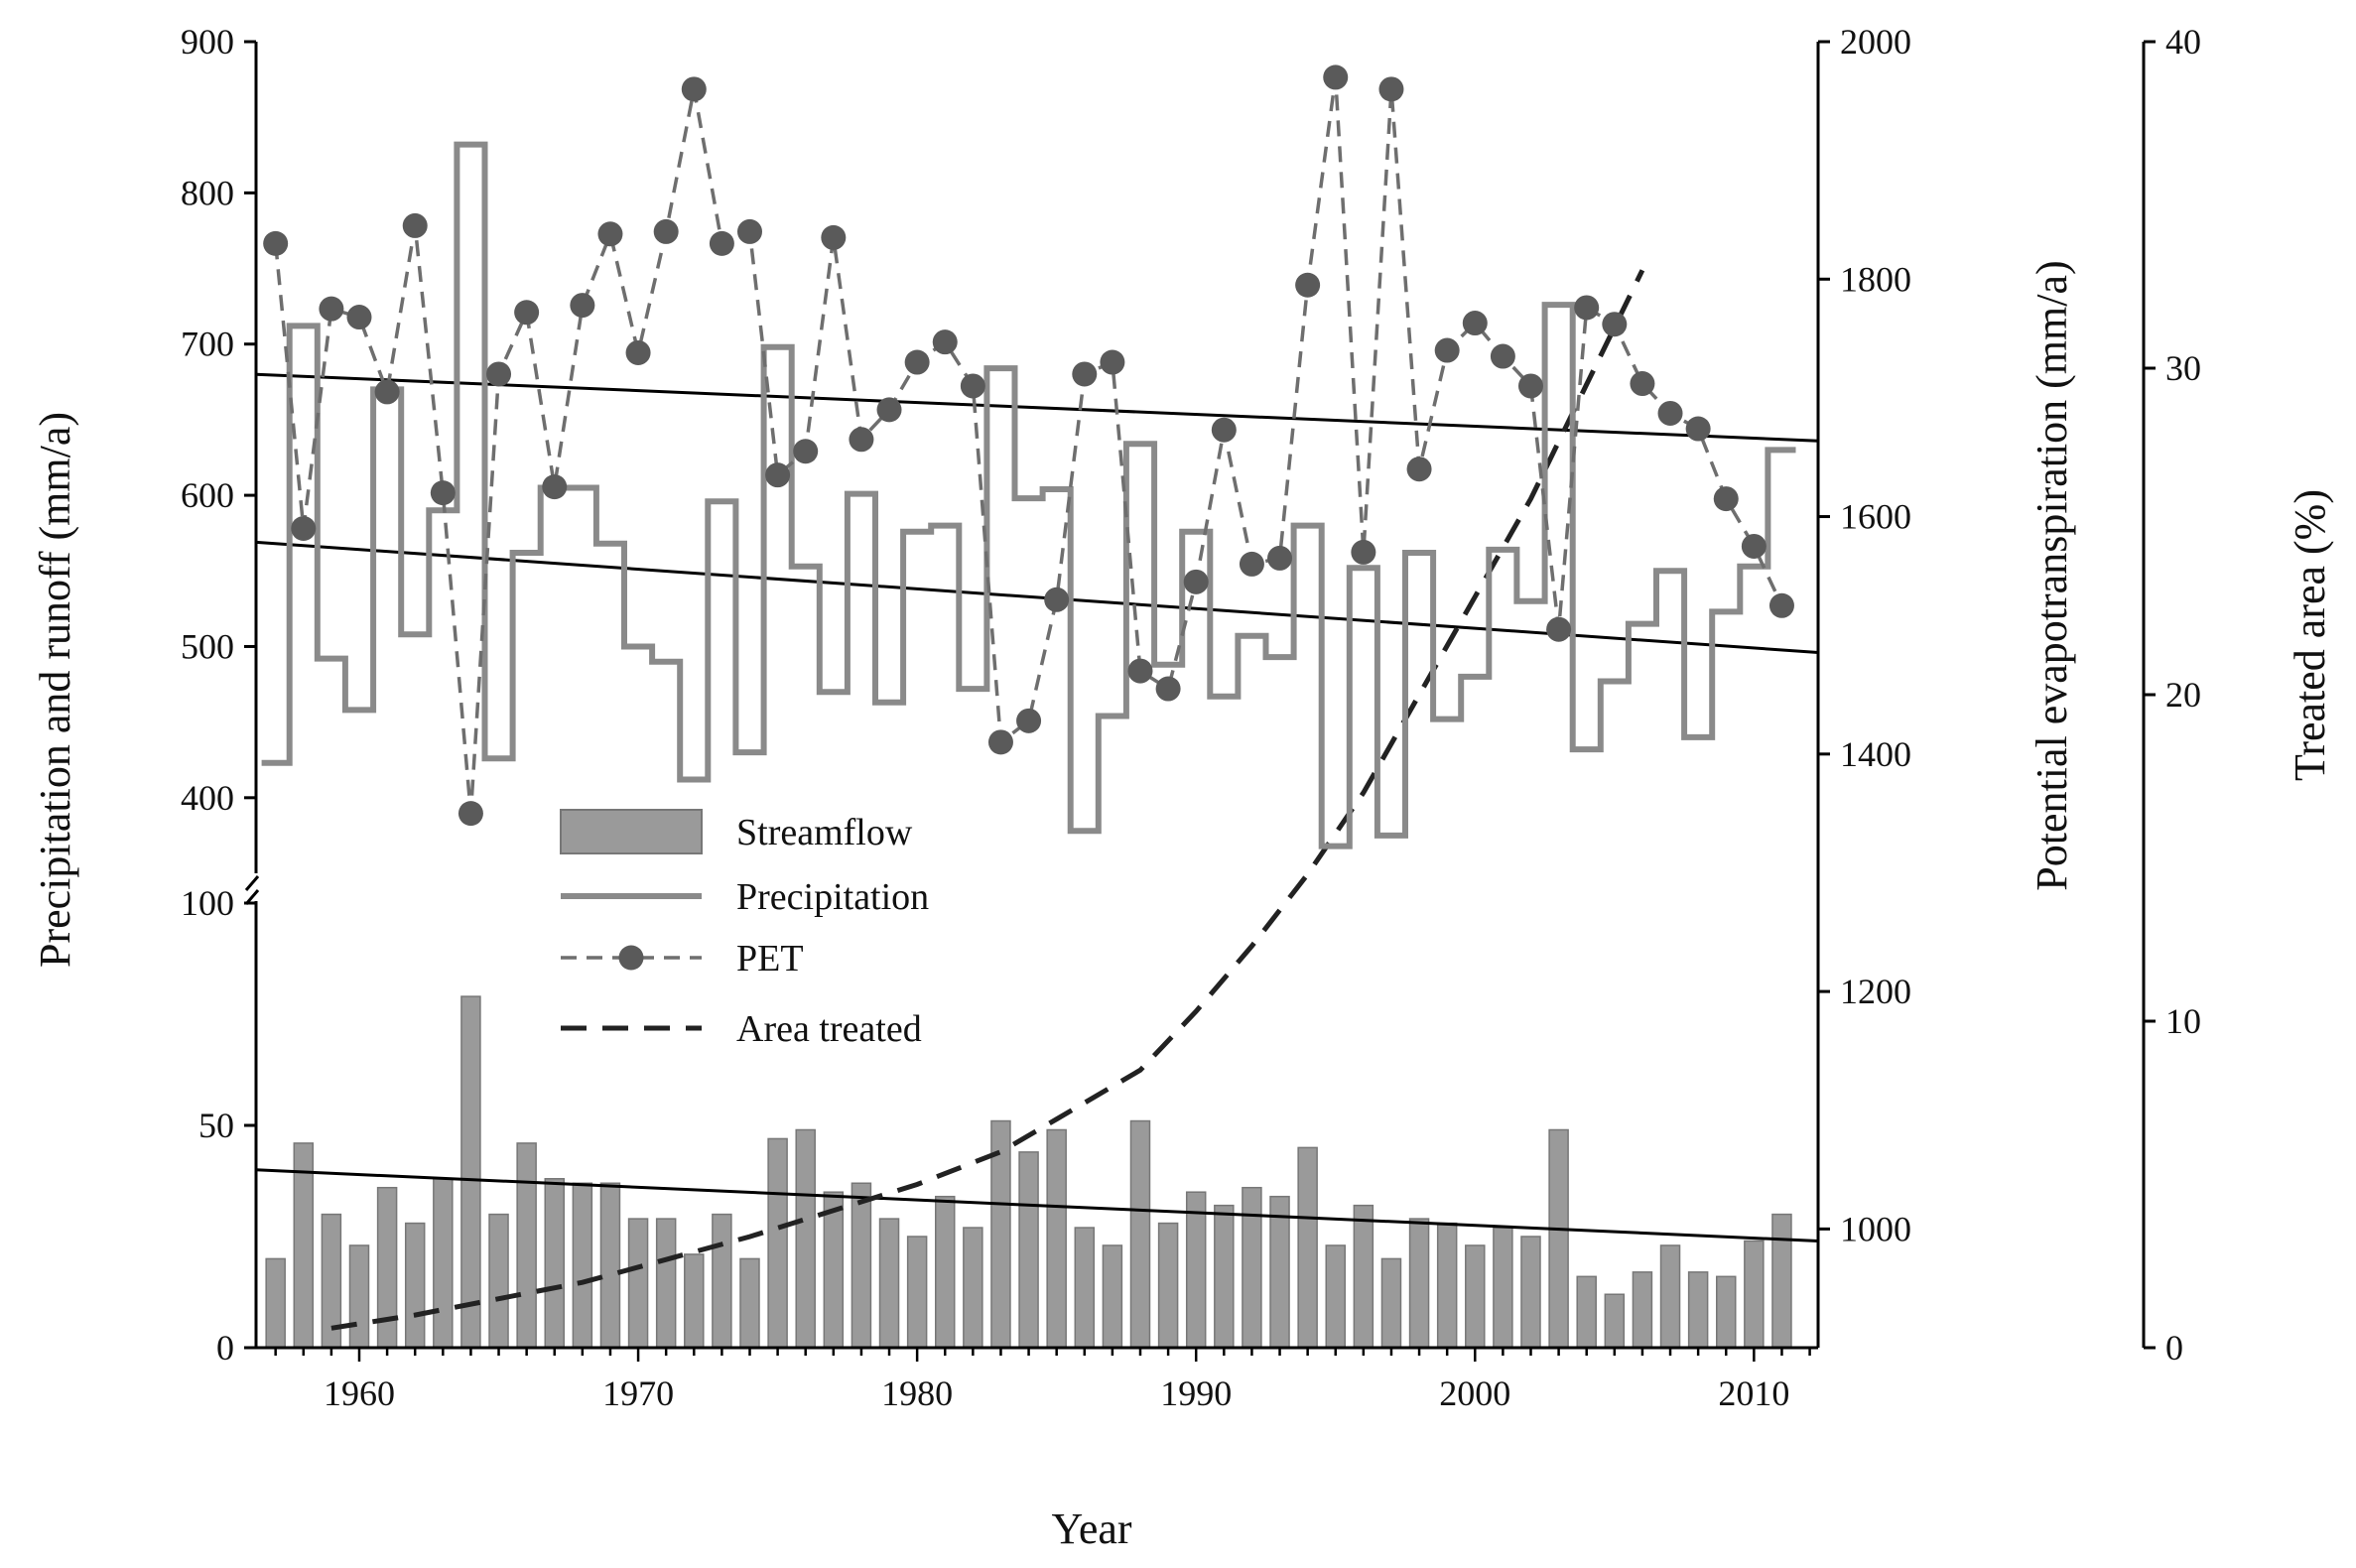  Describe the element at coordinates (1875, 991) in the screenshot. I see `pet-tick-label: 1200` at that location.